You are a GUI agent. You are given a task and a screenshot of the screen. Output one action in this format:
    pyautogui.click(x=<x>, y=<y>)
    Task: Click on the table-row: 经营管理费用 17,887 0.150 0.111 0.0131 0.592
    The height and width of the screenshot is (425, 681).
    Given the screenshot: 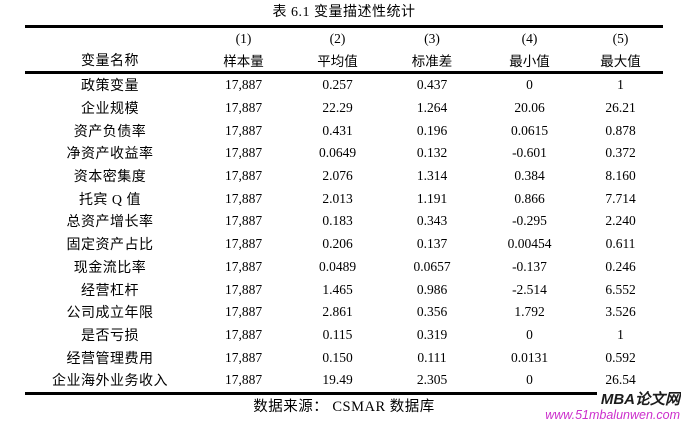 What is the action you would take?
    pyautogui.click(x=344, y=357)
    